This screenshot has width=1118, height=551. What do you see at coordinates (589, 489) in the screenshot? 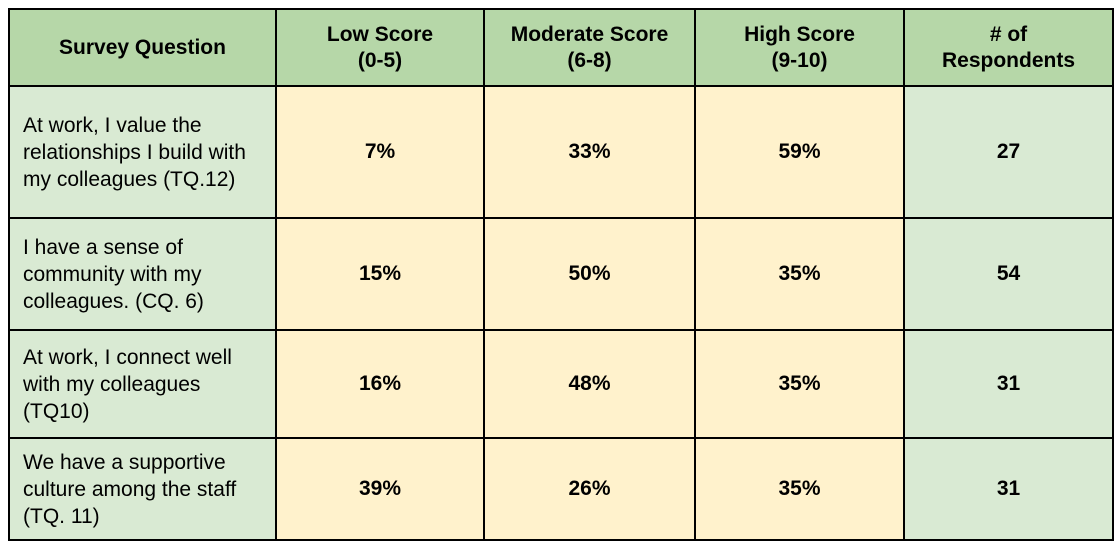
I see `moderate-score-cell: 26%` at bounding box center [589, 489].